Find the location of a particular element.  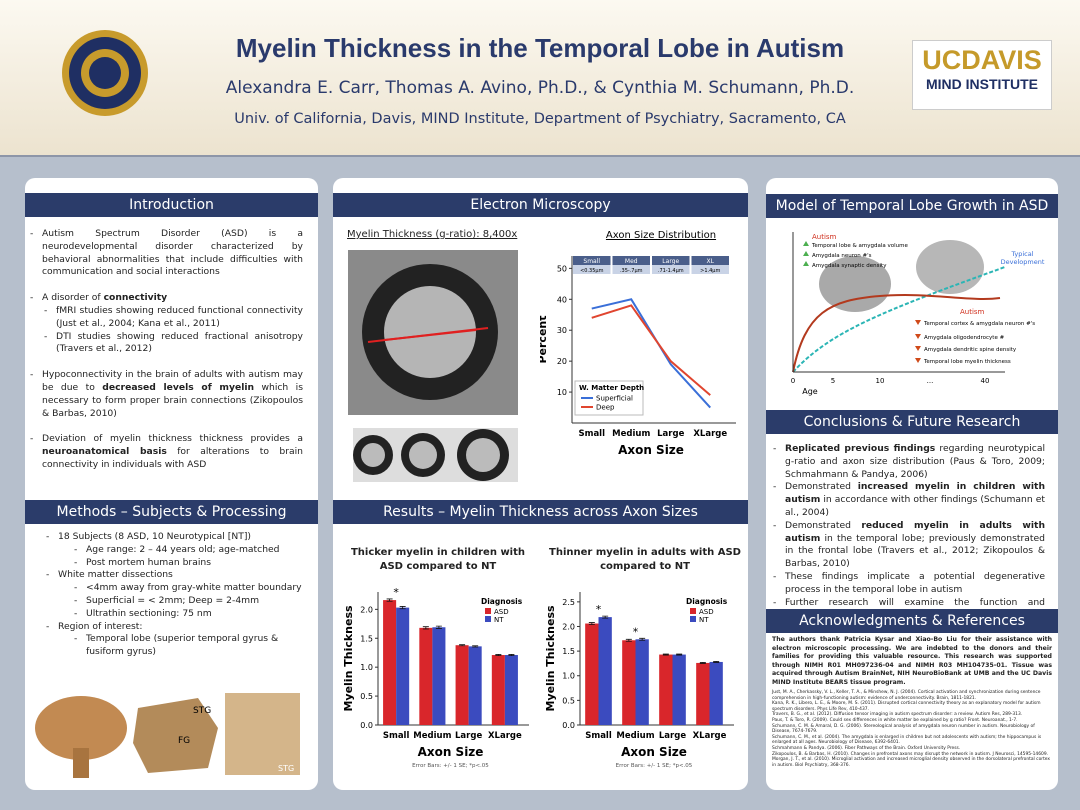

bold-text: reduced myelin in adults with autism is located at coordinates (915, 531).